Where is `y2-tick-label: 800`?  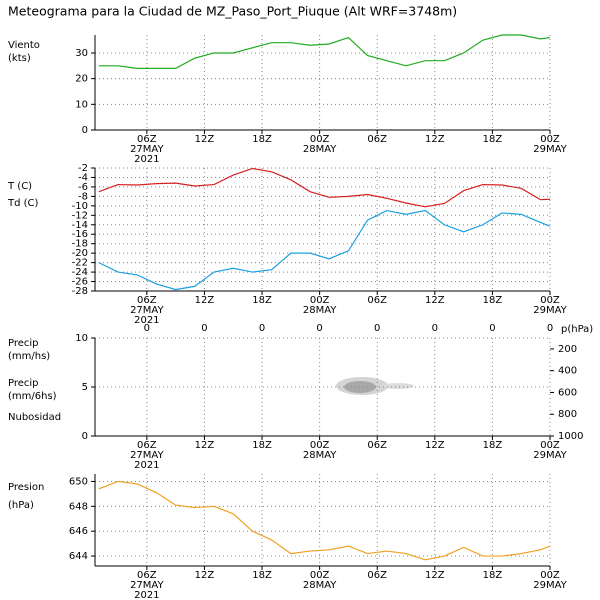
y2-tick-label: 800 is located at coordinates (567, 414).